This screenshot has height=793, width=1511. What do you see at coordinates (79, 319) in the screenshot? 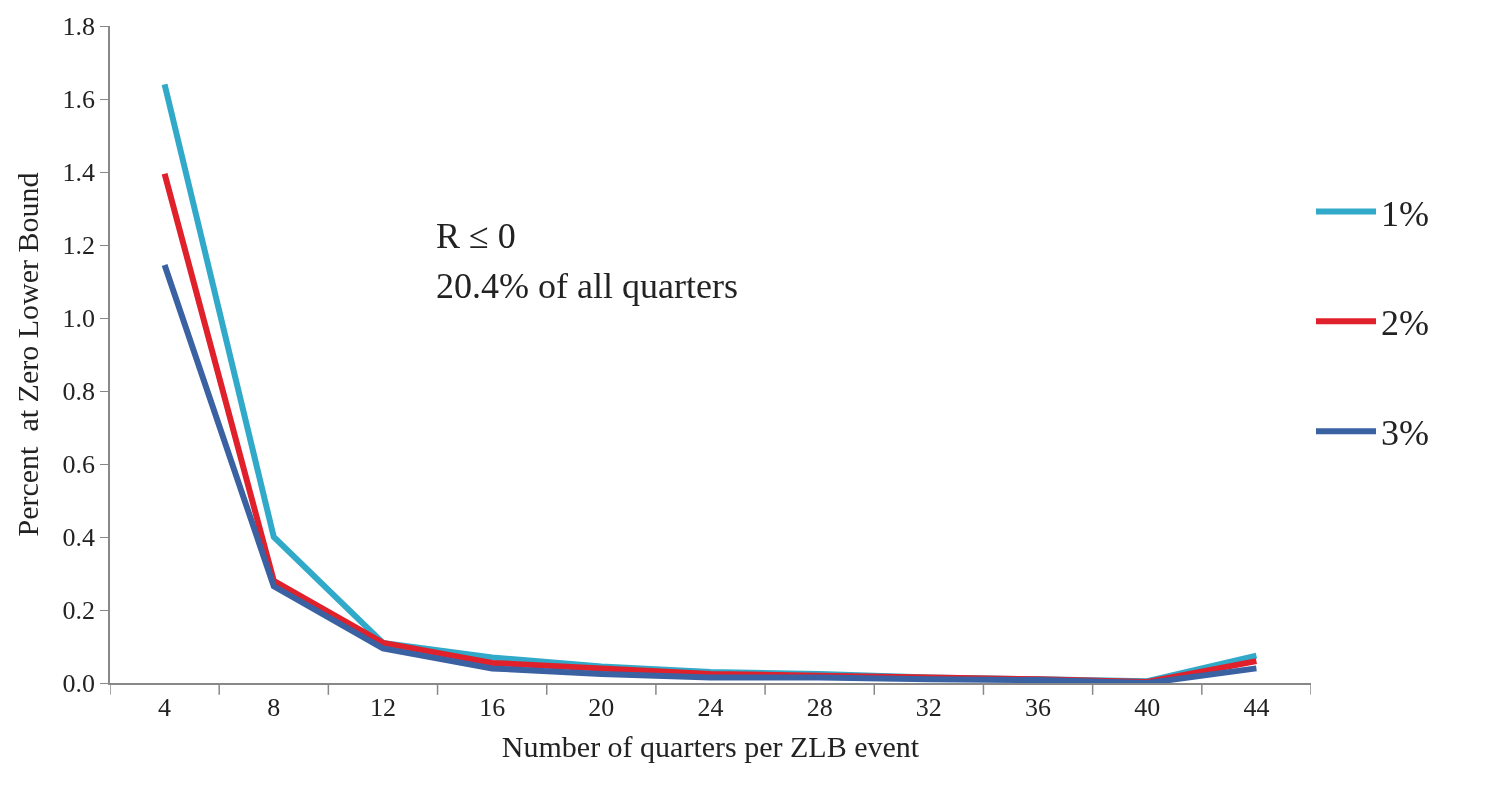
I see `y-tick-label: 1.0` at bounding box center [79, 319].